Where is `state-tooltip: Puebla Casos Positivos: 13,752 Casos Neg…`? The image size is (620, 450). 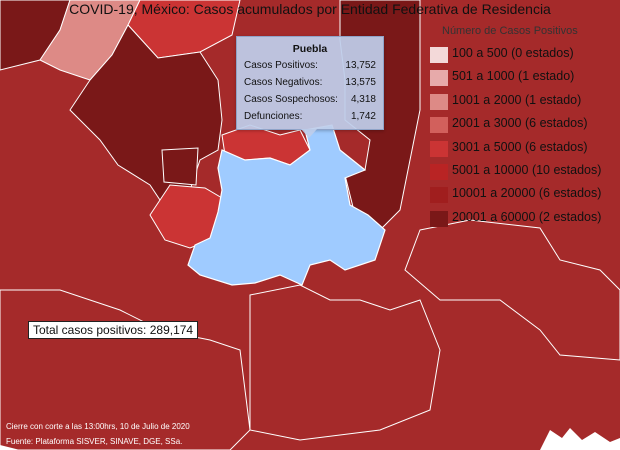
state-tooltip: Puebla Casos Positivos: 13,752 Casos Neg… is located at coordinates (310, 87).